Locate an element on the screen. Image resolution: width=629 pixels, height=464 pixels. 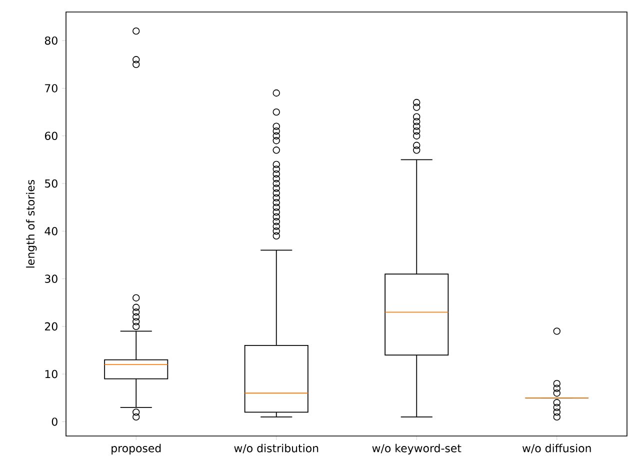
y-tick-label: 70 is located at coordinates (51, 88).